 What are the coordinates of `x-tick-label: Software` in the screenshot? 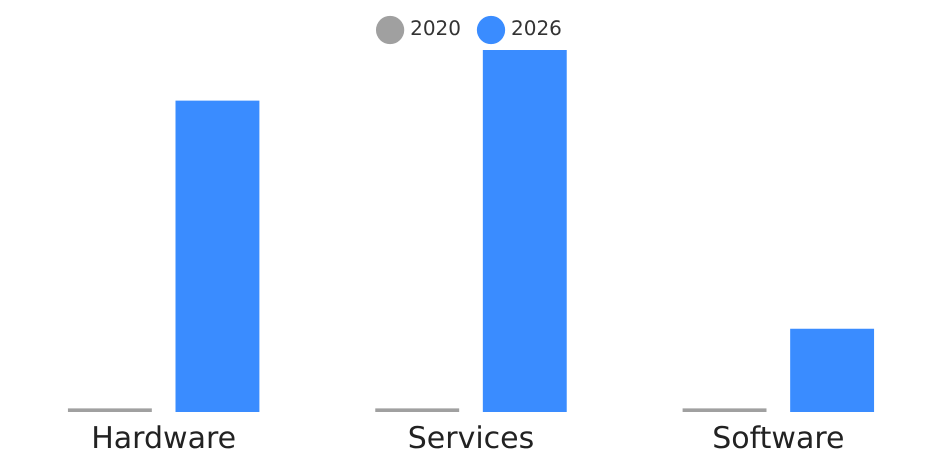 It's located at (778, 438).